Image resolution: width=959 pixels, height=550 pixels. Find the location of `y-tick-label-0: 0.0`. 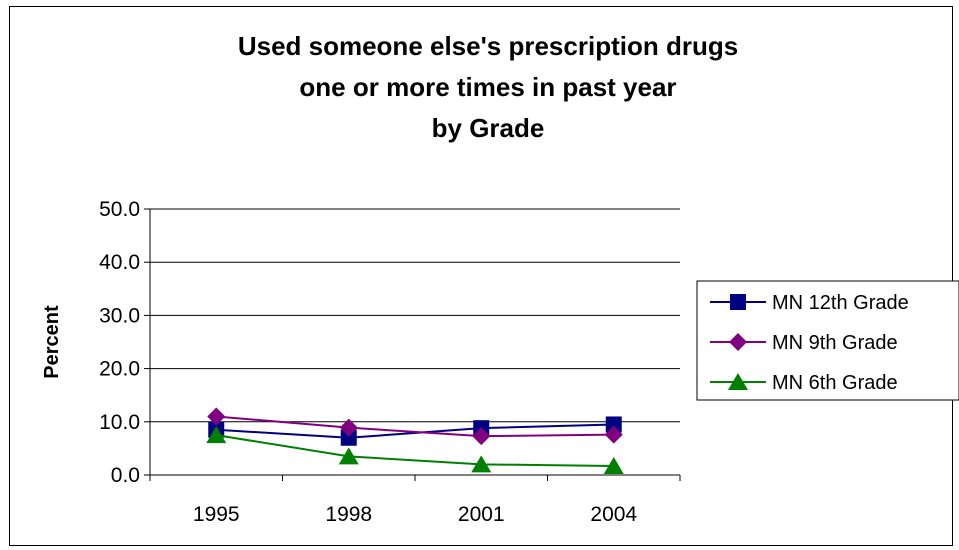

y-tick-label-0: 0.0 is located at coordinates (125, 475).